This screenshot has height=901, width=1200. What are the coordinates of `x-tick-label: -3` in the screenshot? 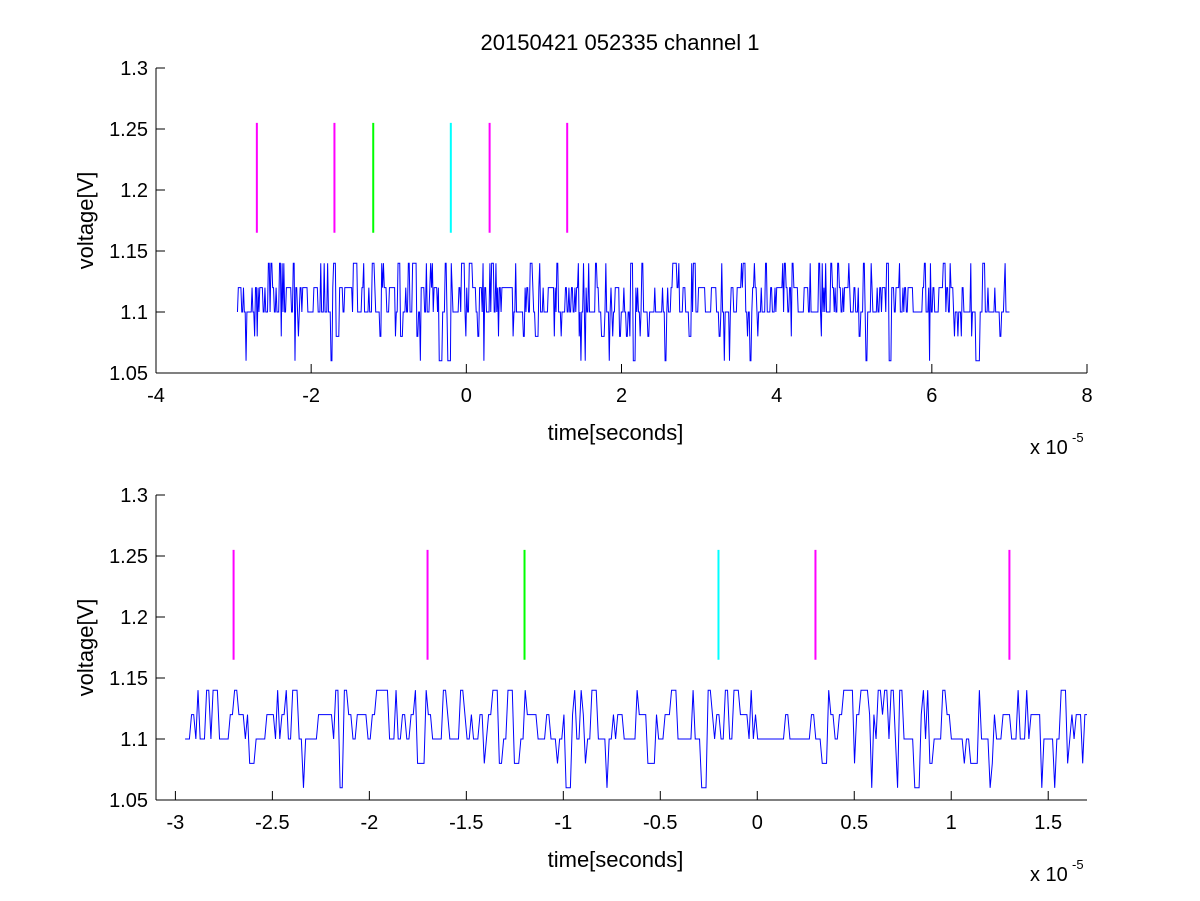 It's located at (175, 823).